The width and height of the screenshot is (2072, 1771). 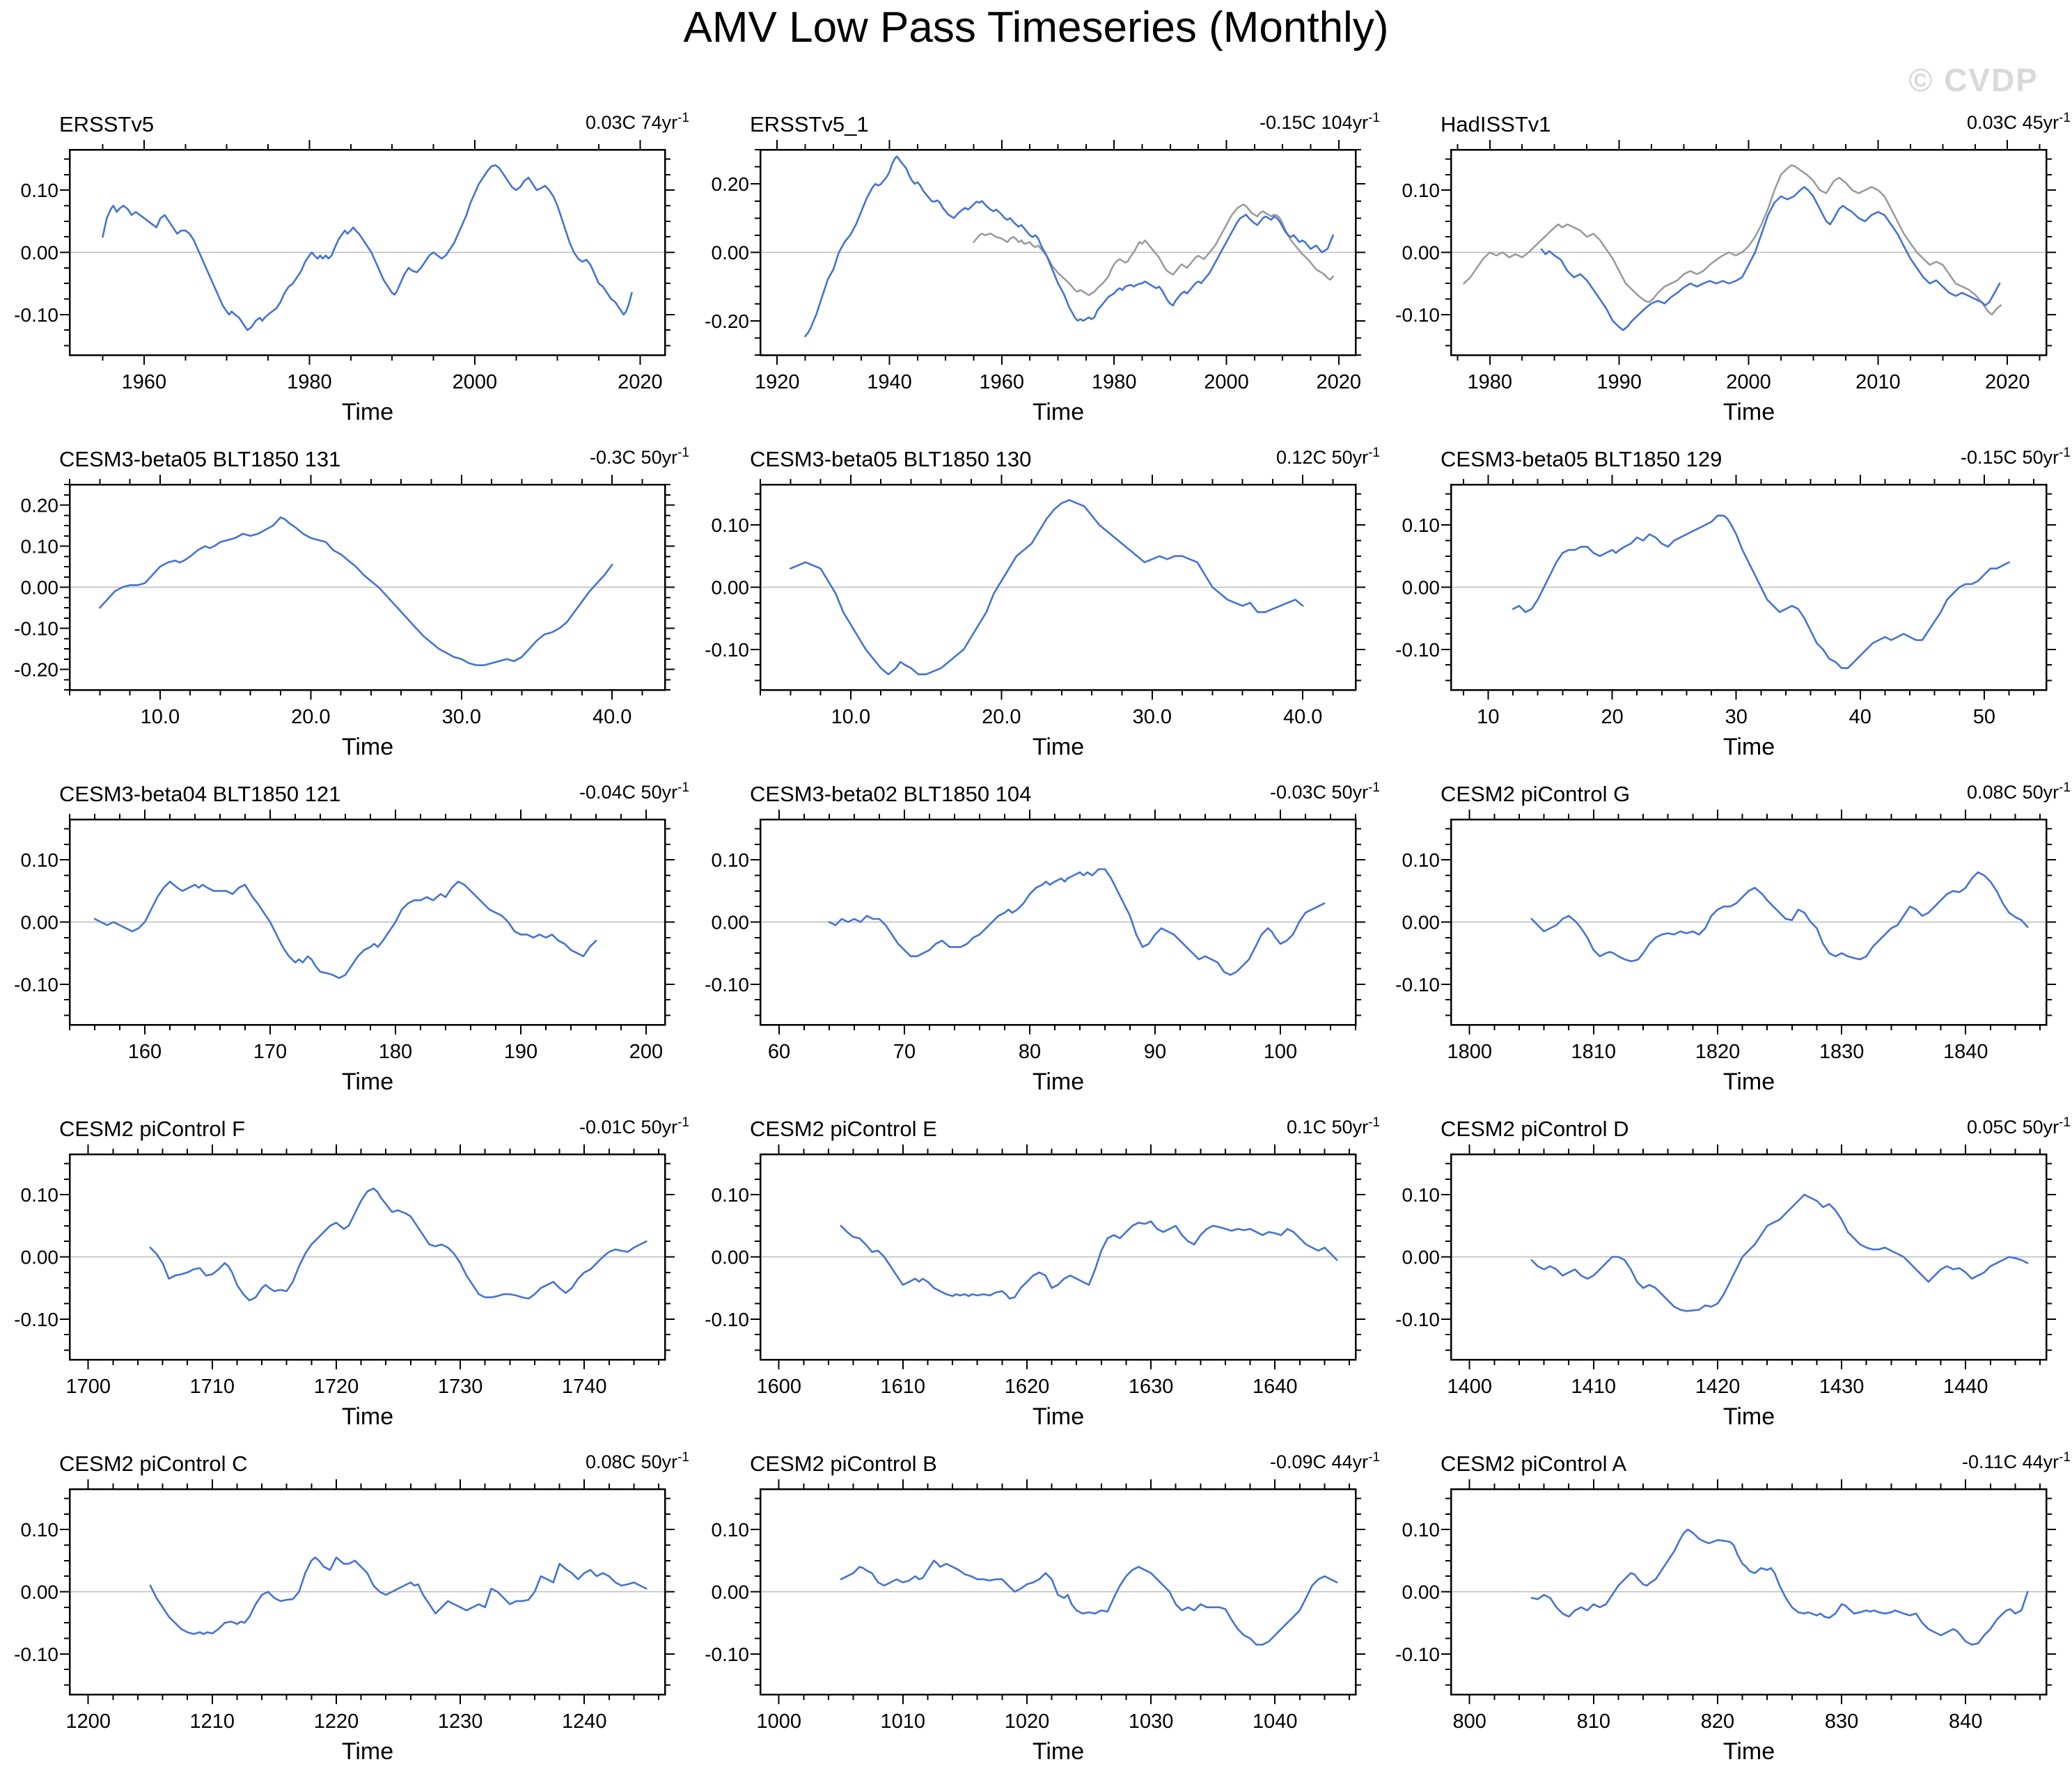 I want to click on svg-text: 40.0, so click(x=612, y=717).